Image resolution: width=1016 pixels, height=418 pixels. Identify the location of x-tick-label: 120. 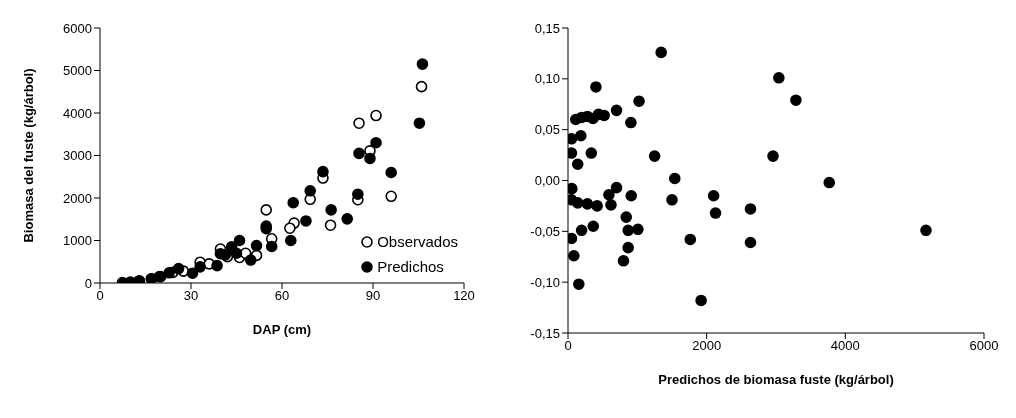
(464, 296).